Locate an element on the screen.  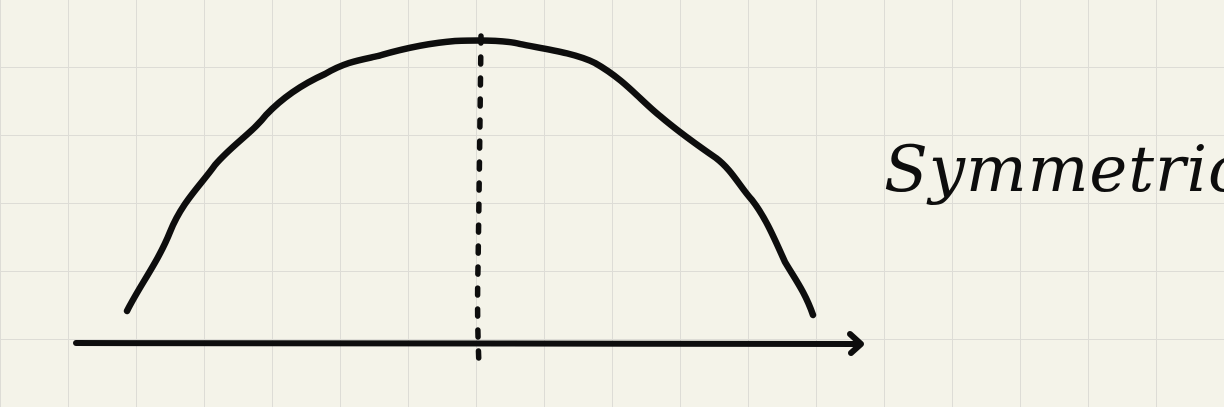
arrow-right-icon is located at coordinates (855, 343).